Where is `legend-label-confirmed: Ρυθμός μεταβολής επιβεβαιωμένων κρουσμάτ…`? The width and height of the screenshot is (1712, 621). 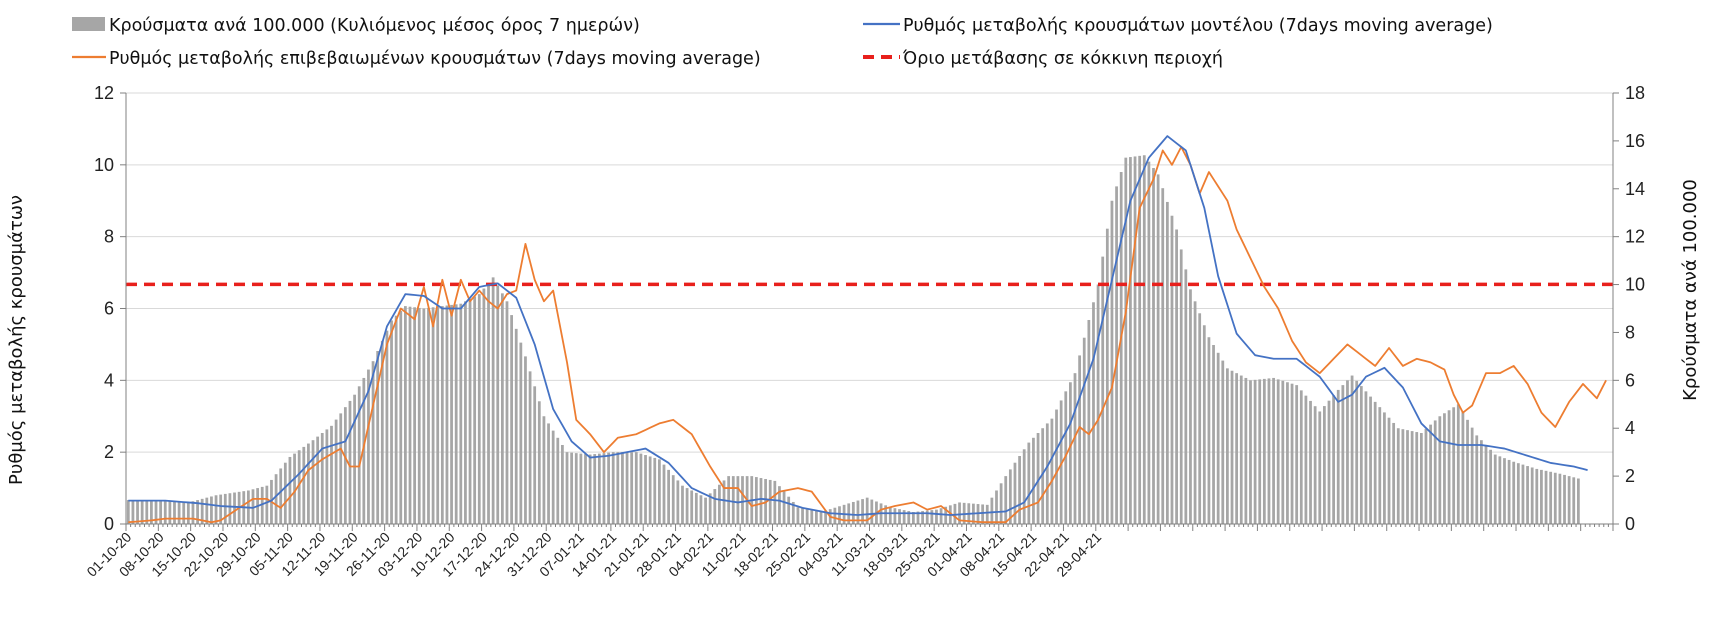 legend-label-confirmed: Ρυθμός μεταβολής επιβεβαιωμένων κρουσμάτ… is located at coordinates (435, 59).